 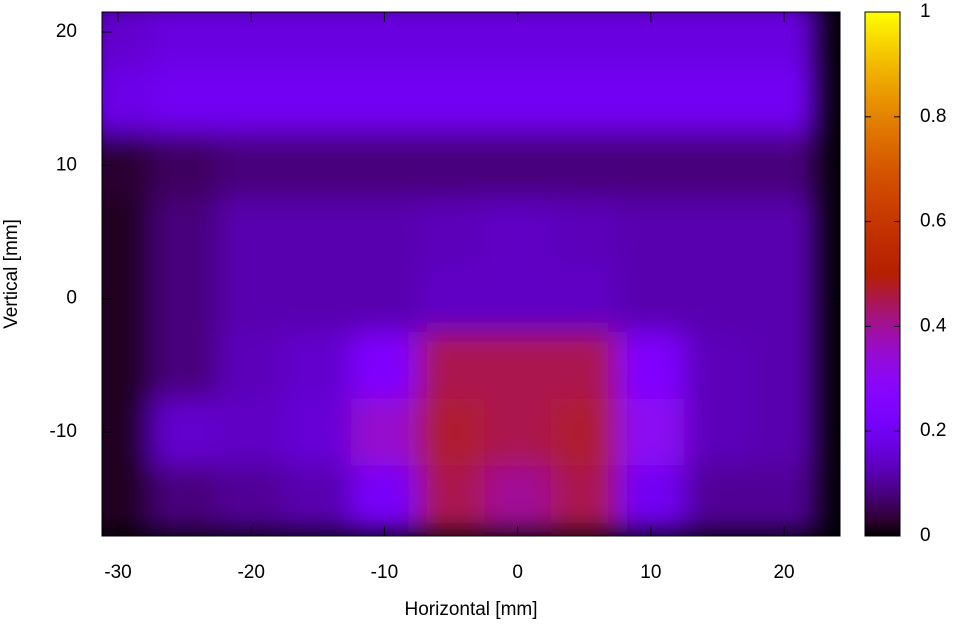 I want to click on colorbar-tick-label: 0.2, so click(x=933, y=430).